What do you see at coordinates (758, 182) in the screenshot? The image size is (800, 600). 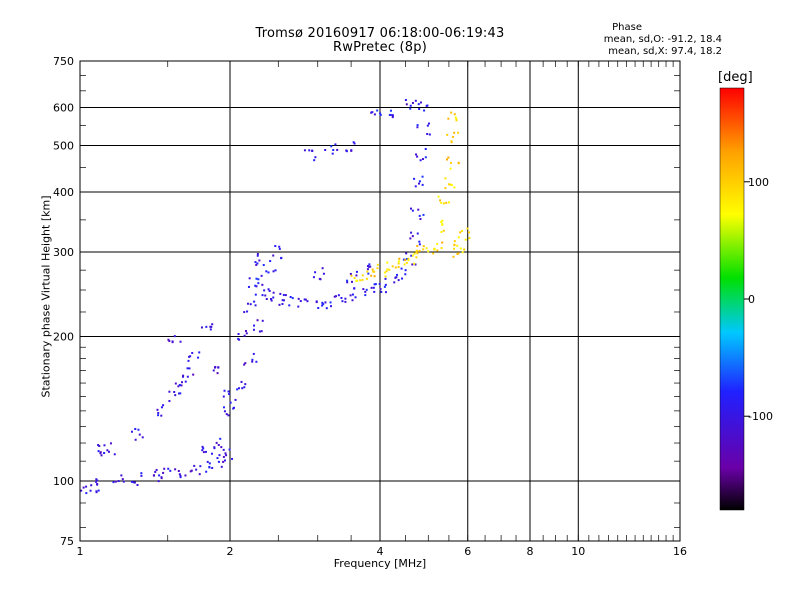 I see `colorbar-tick-label: 100` at bounding box center [758, 182].